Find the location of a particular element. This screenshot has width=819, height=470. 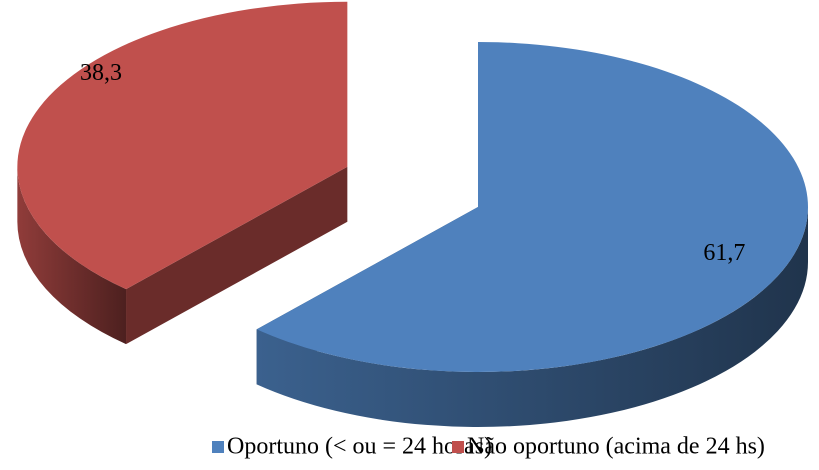

legend-label: Não oportuno (acima de 24 hs) is located at coordinates (616, 447).